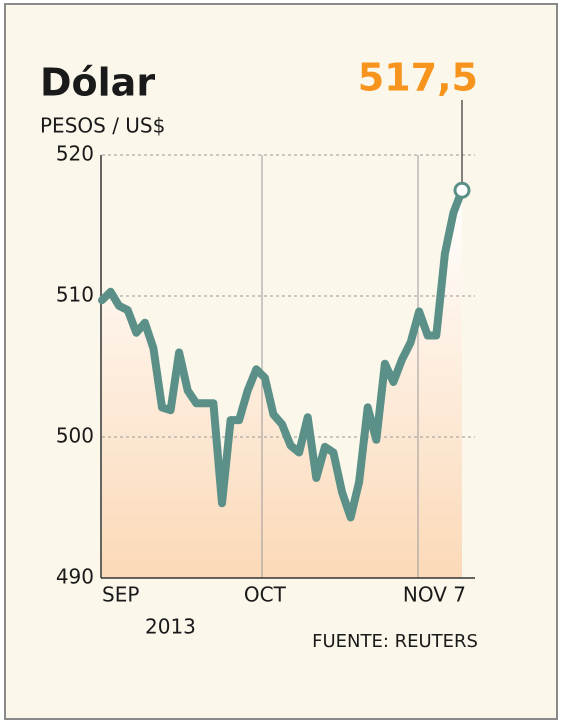 This screenshot has width=563, height=724. What do you see at coordinates (75, 577) in the screenshot?
I see `y-tick-label: 490` at bounding box center [75, 577].